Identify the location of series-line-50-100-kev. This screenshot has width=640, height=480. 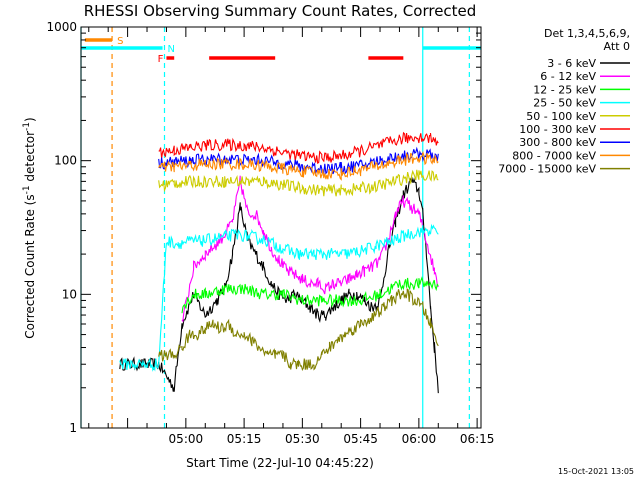
(298, 183).